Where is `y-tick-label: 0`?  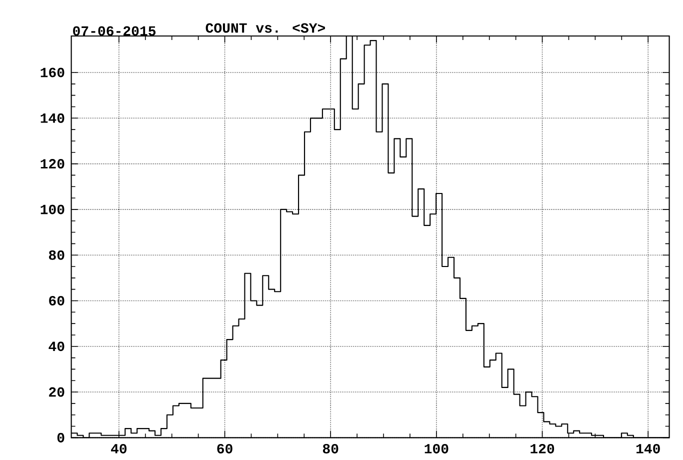
y-tick-label: 0 is located at coordinates (60, 437).